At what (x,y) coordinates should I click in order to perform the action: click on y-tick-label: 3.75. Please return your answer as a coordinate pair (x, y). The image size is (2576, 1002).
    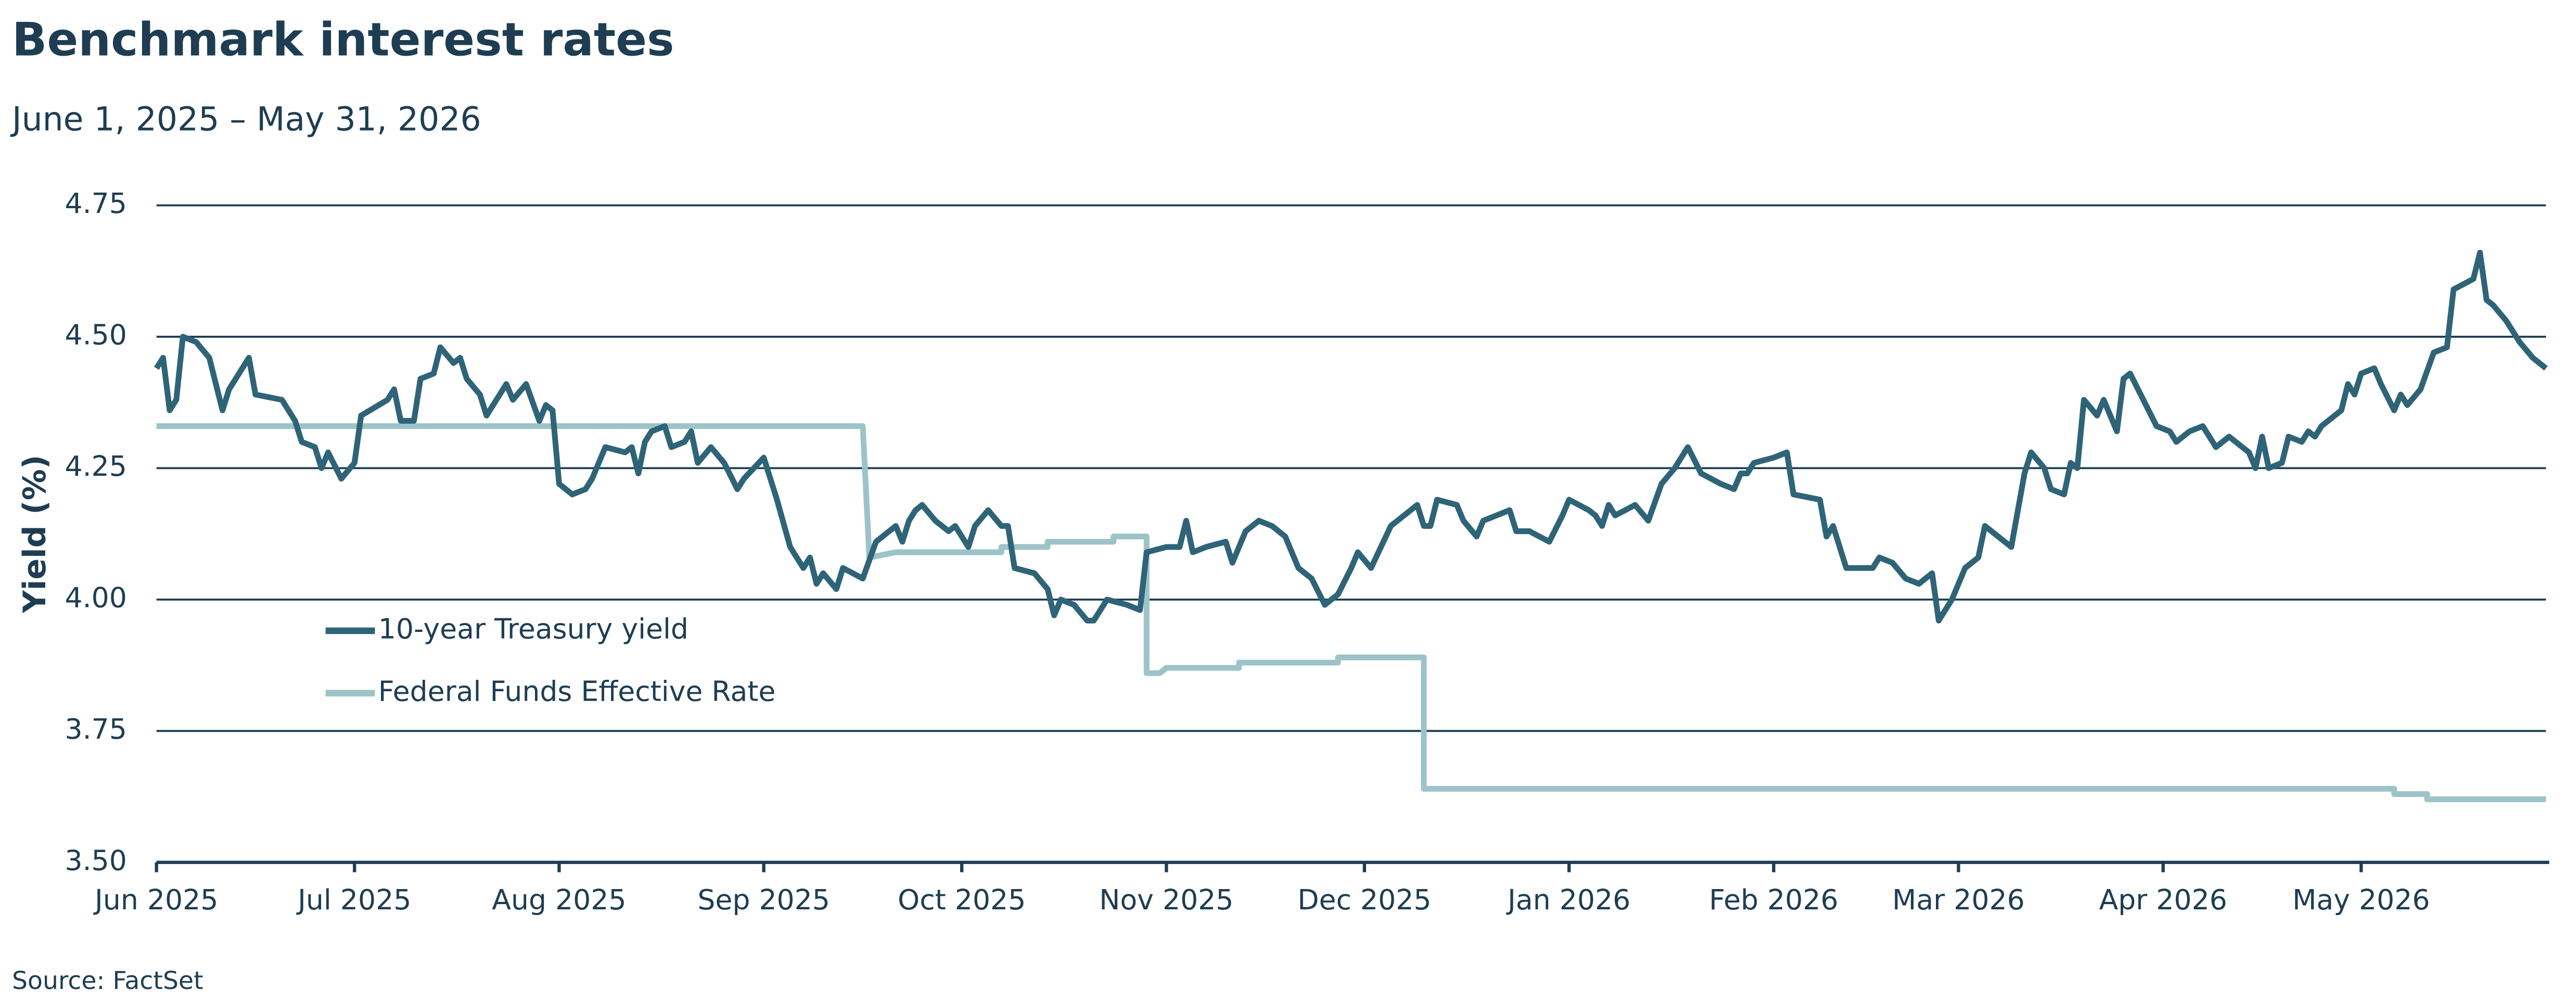
    Looking at the image, I should click on (95, 729).